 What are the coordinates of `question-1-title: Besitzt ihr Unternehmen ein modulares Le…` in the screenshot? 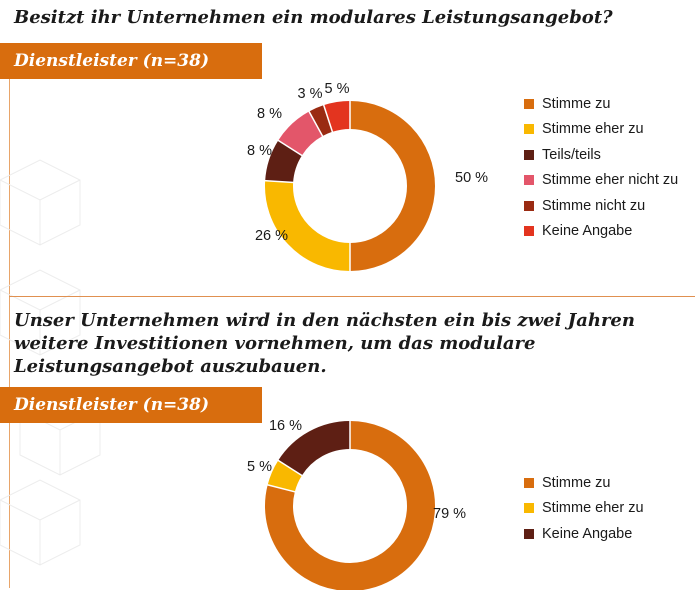 It's located at (313, 17).